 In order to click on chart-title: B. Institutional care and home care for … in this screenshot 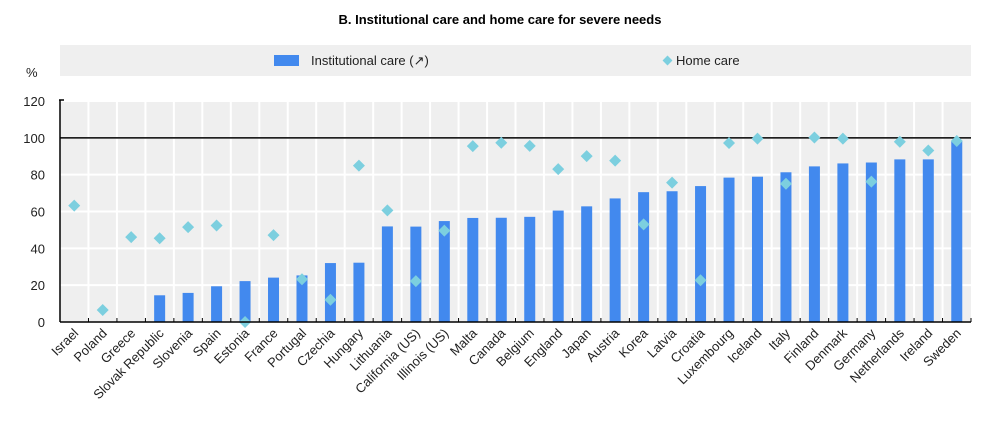, I will do `click(500, 19)`.